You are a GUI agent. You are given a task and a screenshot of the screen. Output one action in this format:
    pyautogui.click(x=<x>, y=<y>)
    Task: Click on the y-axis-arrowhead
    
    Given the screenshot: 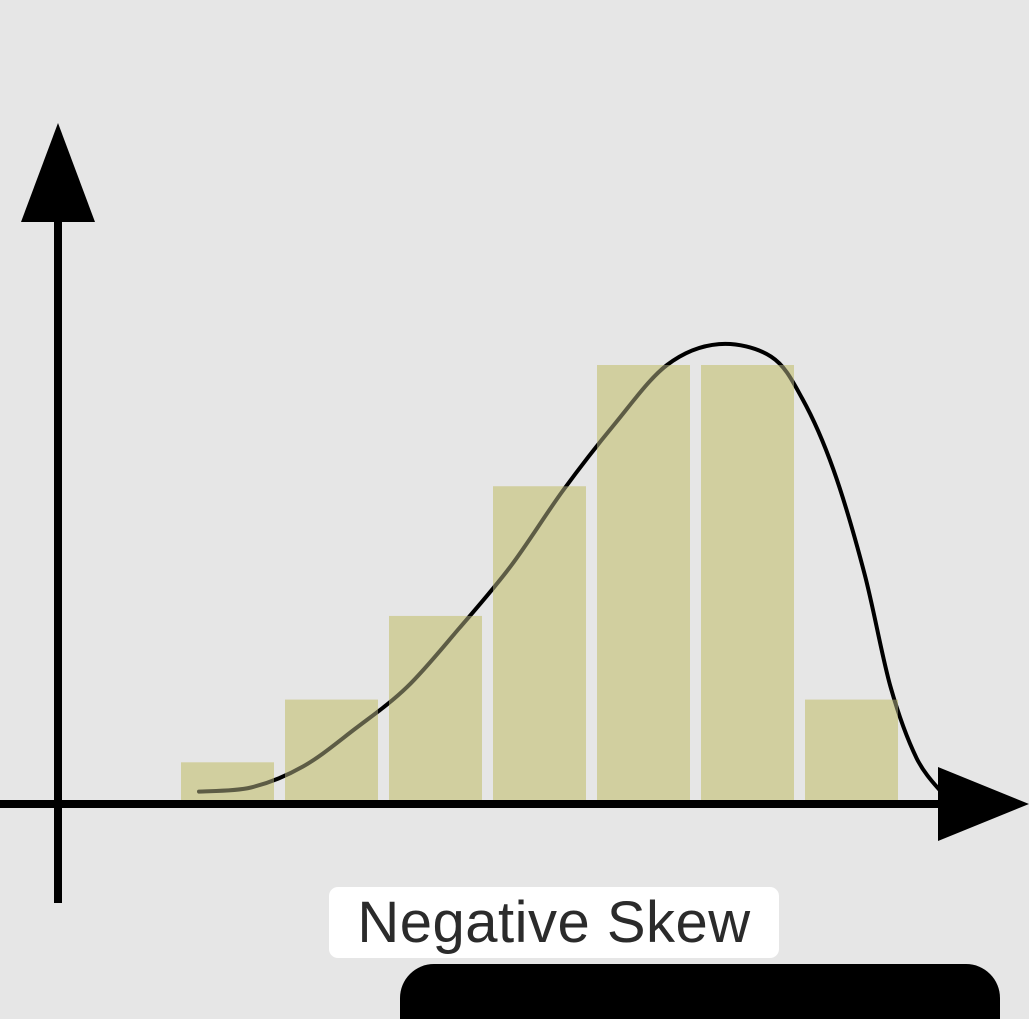 What is the action you would take?
    pyautogui.click(x=58, y=172)
    